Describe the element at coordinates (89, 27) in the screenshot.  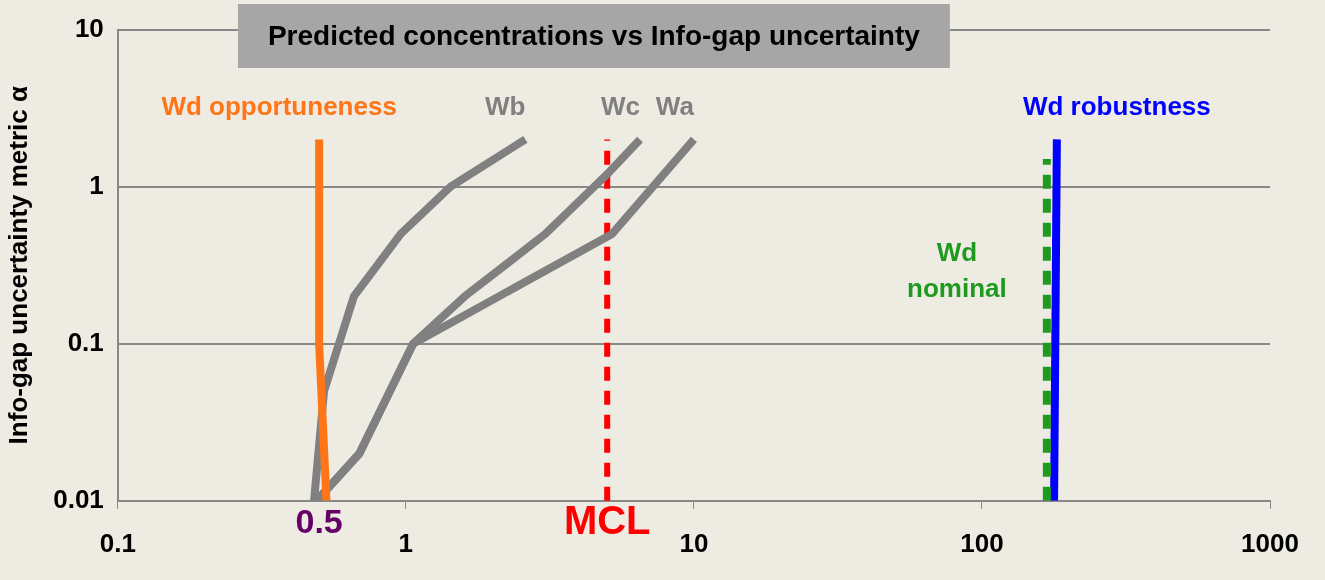
I see `y-tick-label: 10` at that location.